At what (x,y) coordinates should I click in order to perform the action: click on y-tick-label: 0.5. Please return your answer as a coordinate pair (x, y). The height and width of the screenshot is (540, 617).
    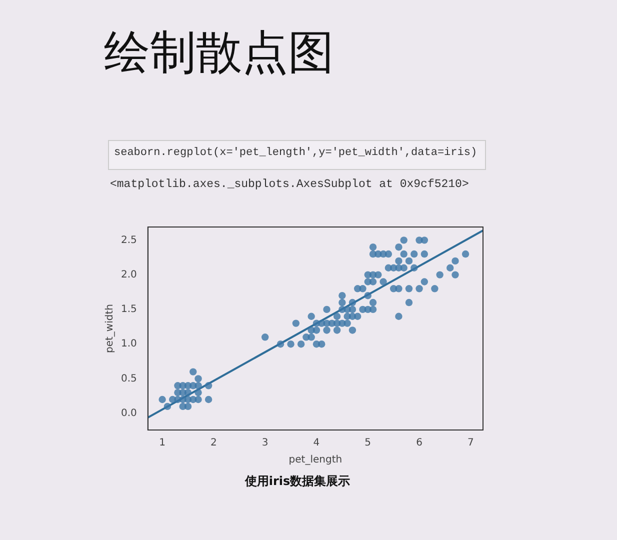
    Looking at the image, I should click on (128, 378).